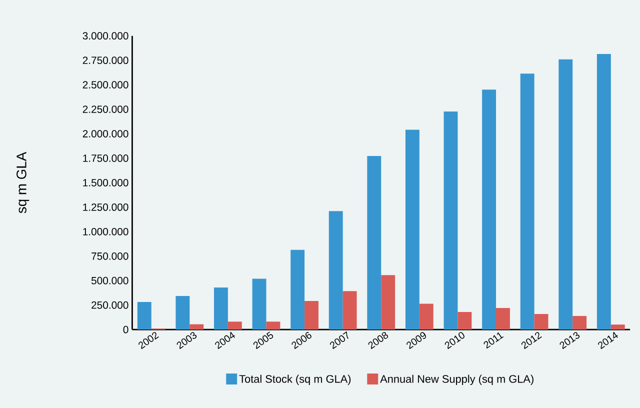  I want to click on legend-label: Total Stock (sq m GLA), so click(295, 379).